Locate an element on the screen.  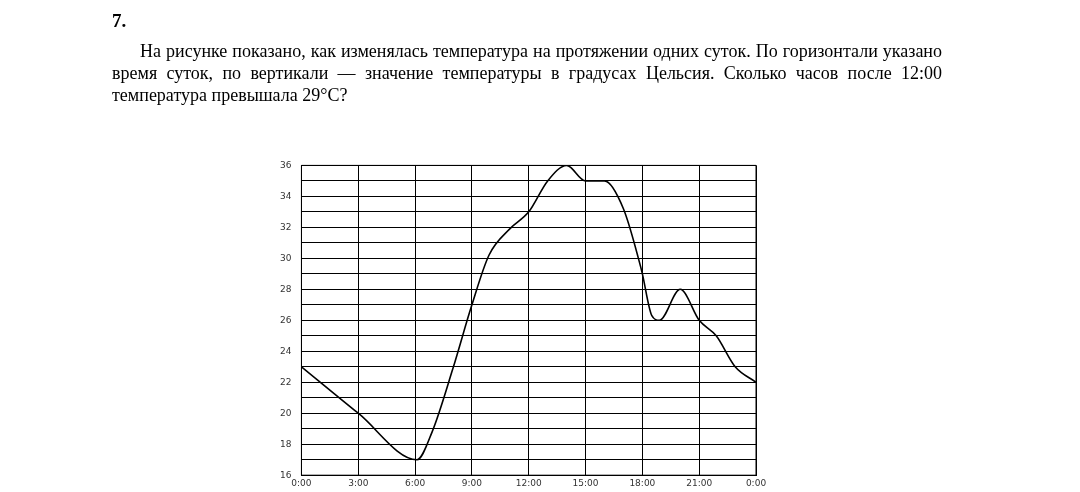
y-tick-label: 36 is located at coordinates (286, 164).